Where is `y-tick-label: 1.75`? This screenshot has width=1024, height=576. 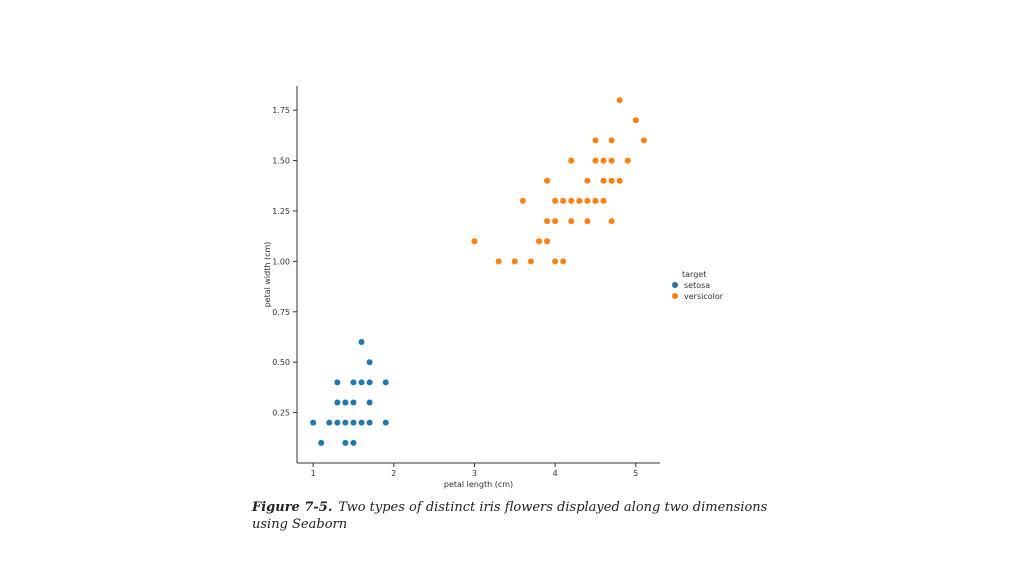 y-tick-label: 1.75 is located at coordinates (281, 110).